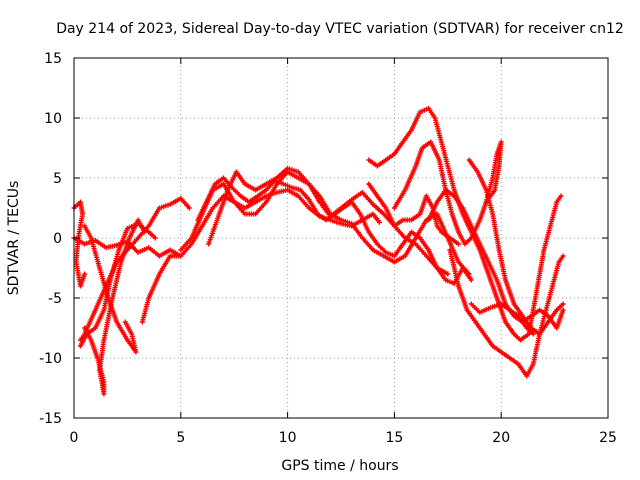 The image size is (640, 480). What do you see at coordinates (516, 247) in the screenshot?
I see `series-s16` at bounding box center [516, 247].